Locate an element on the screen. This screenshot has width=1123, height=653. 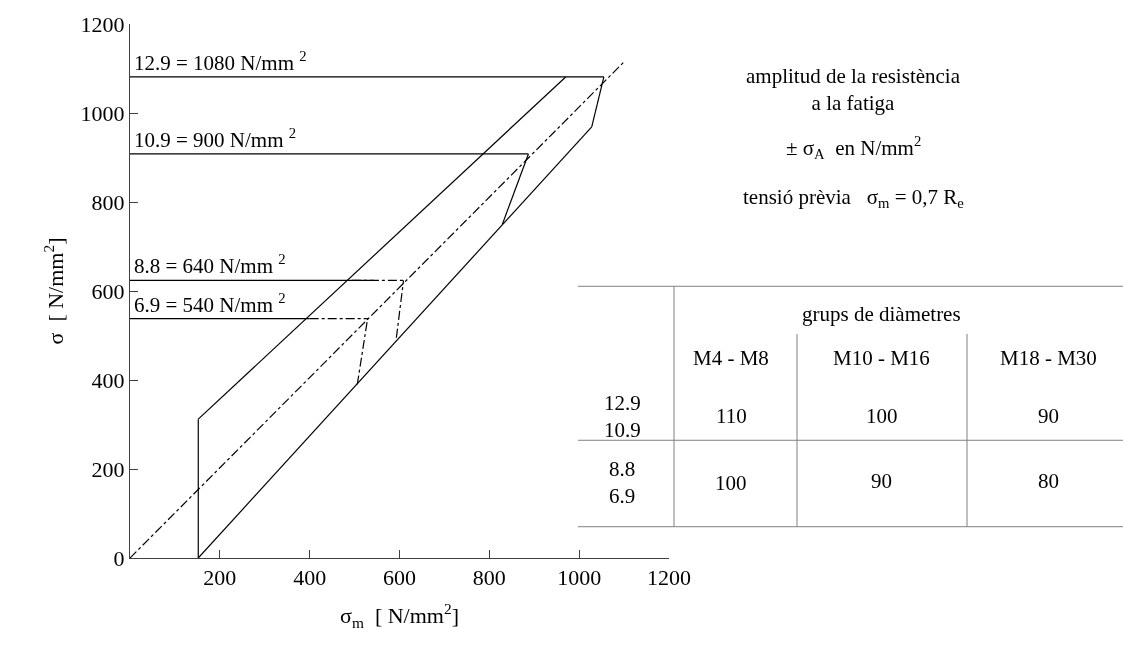
text: ± σ$_{A}$ en N/mm$^{2}$ is located at coordinates (854, 148).